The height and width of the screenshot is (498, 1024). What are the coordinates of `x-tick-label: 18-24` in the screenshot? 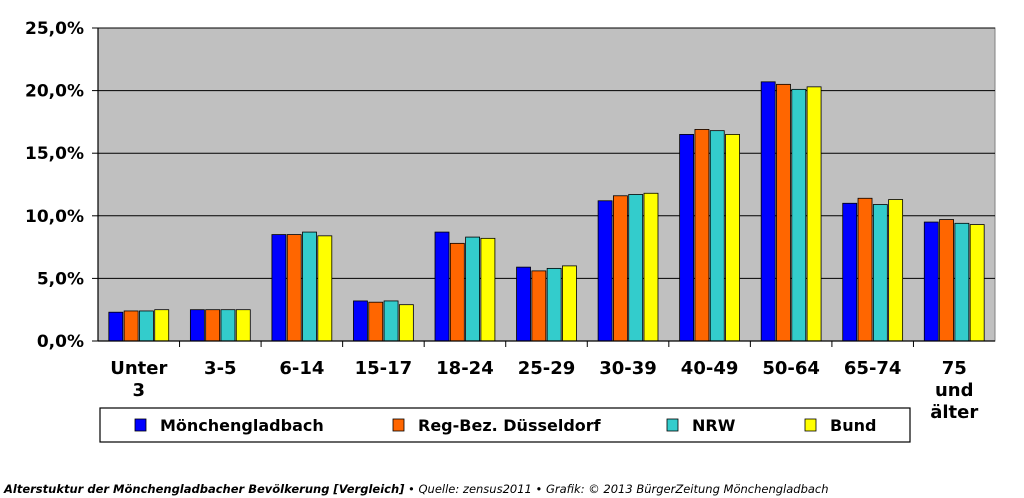 It's located at (465, 368).